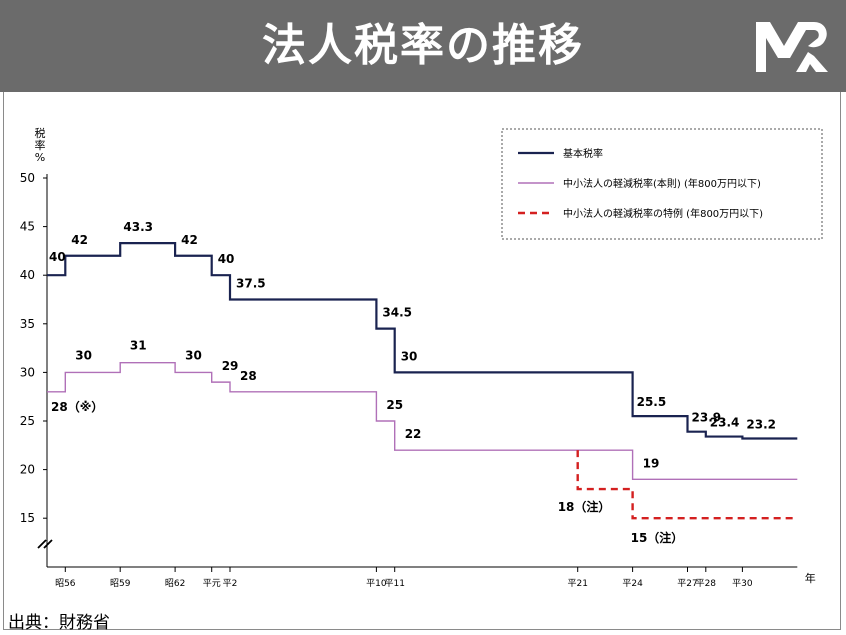  What do you see at coordinates (77, 406) in the screenshot?
I see `data-label: 28（※）` at bounding box center [77, 406].